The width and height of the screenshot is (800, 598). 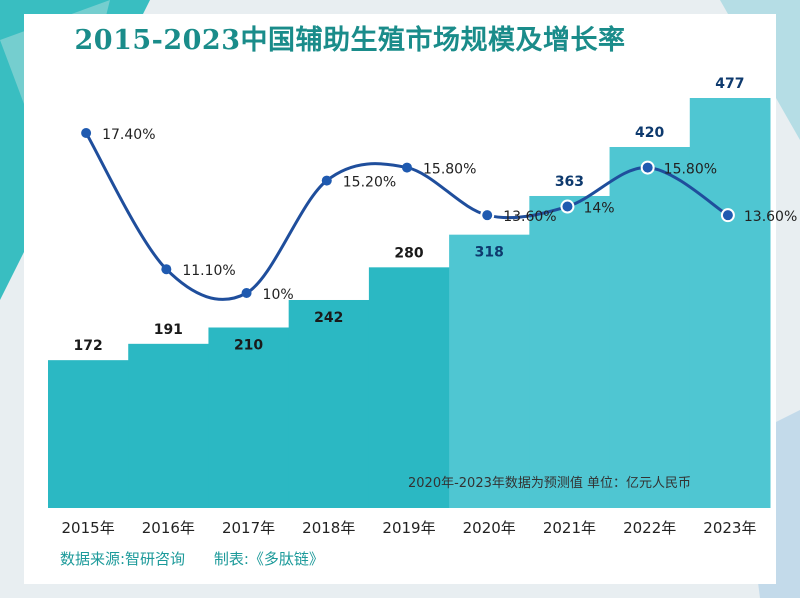 I want to click on bar-value-label: 242, so click(x=328, y=318).